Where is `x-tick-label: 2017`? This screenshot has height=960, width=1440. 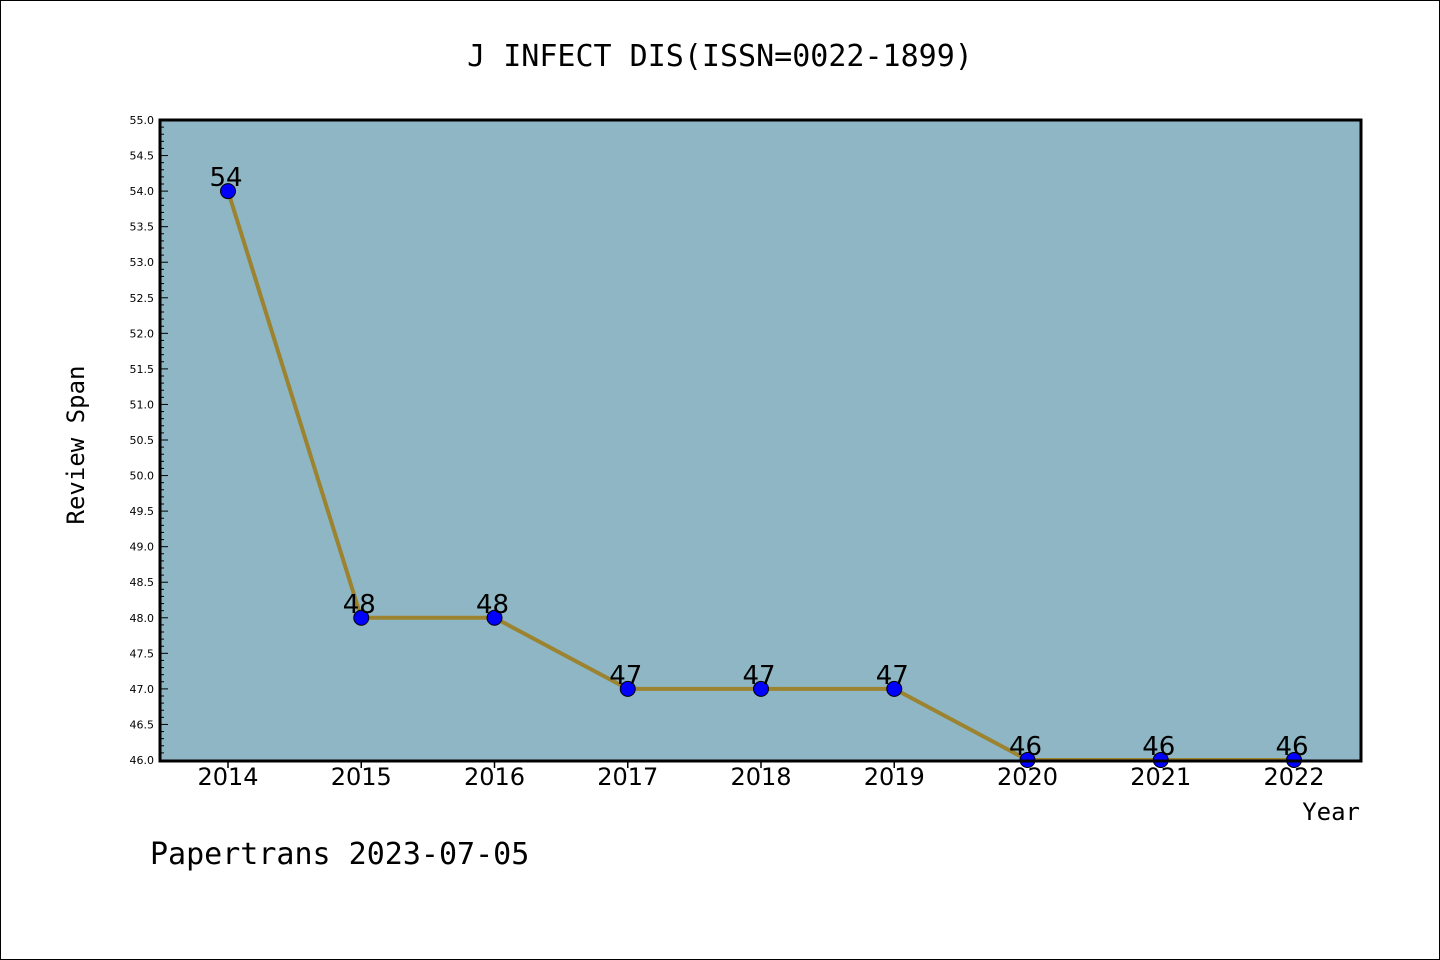
x-tick-label: 2017 is located at coordinates (627, 777).